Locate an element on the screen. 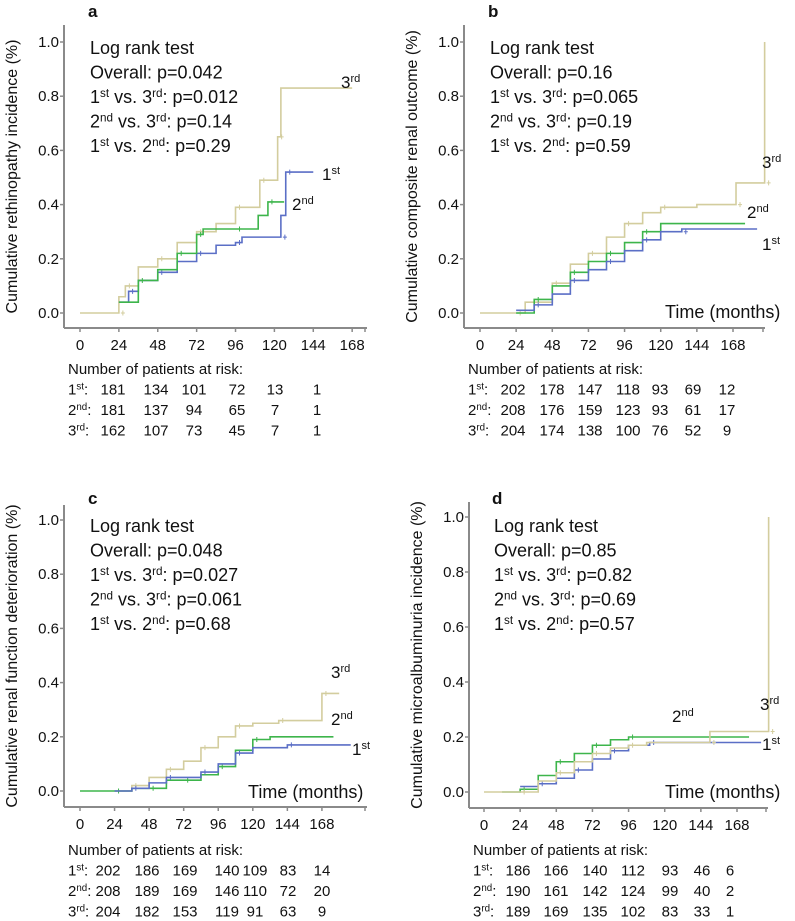  series-line-2nd is located at coordinates (631, 268).